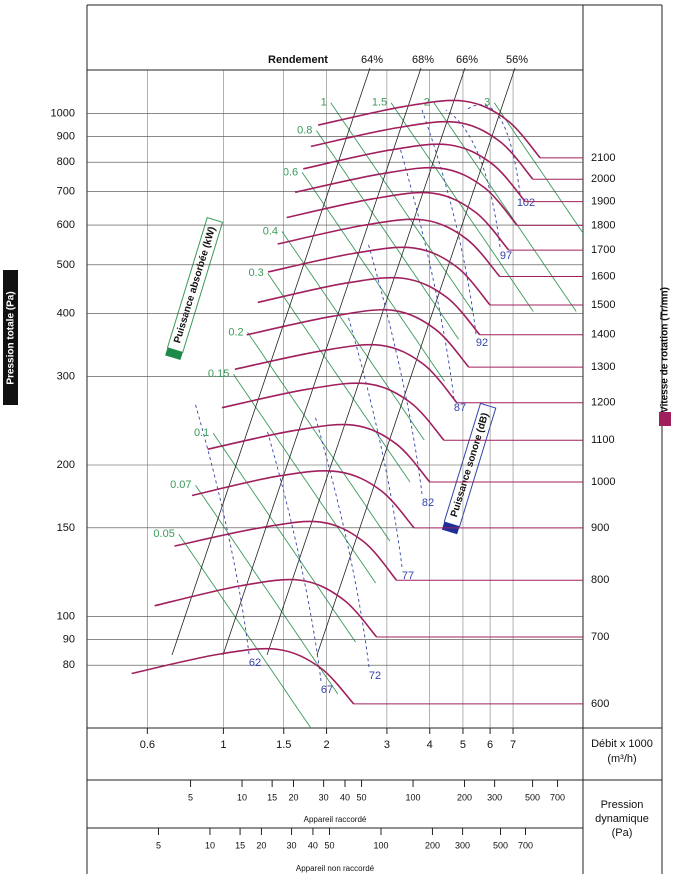  What do you see at coordinates (600, 704) in the screenshot?
I see `speed-label: 600` at bounding box center [600, 704].